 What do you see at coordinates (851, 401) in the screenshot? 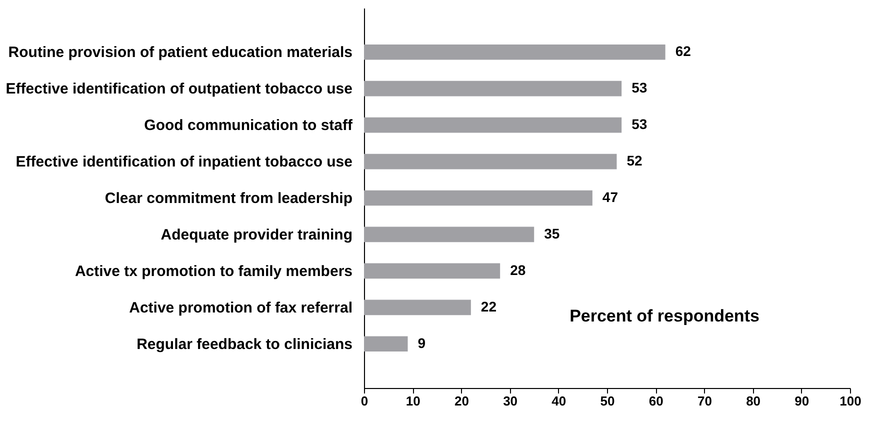
I see `x-tick-label: 100` at bounding box center [851, 401].